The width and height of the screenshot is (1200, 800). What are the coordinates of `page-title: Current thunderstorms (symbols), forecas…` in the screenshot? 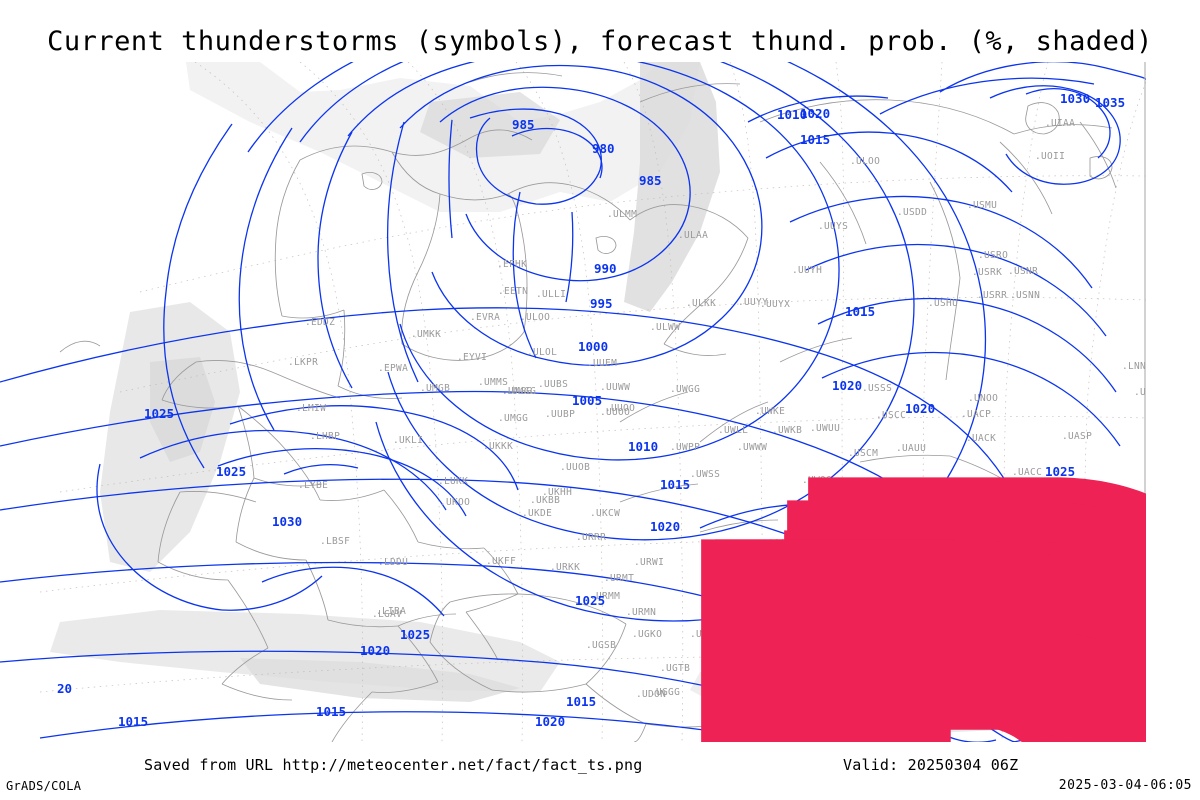 It's located at (600, 41).